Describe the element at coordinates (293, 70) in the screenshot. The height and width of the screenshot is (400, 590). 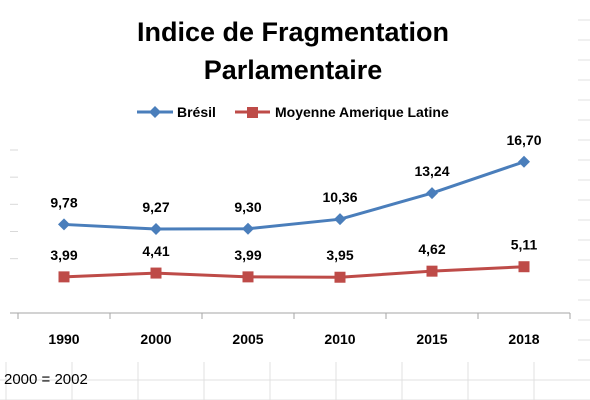
I see `chart-title-line-2: Parlamentaire` at that location.